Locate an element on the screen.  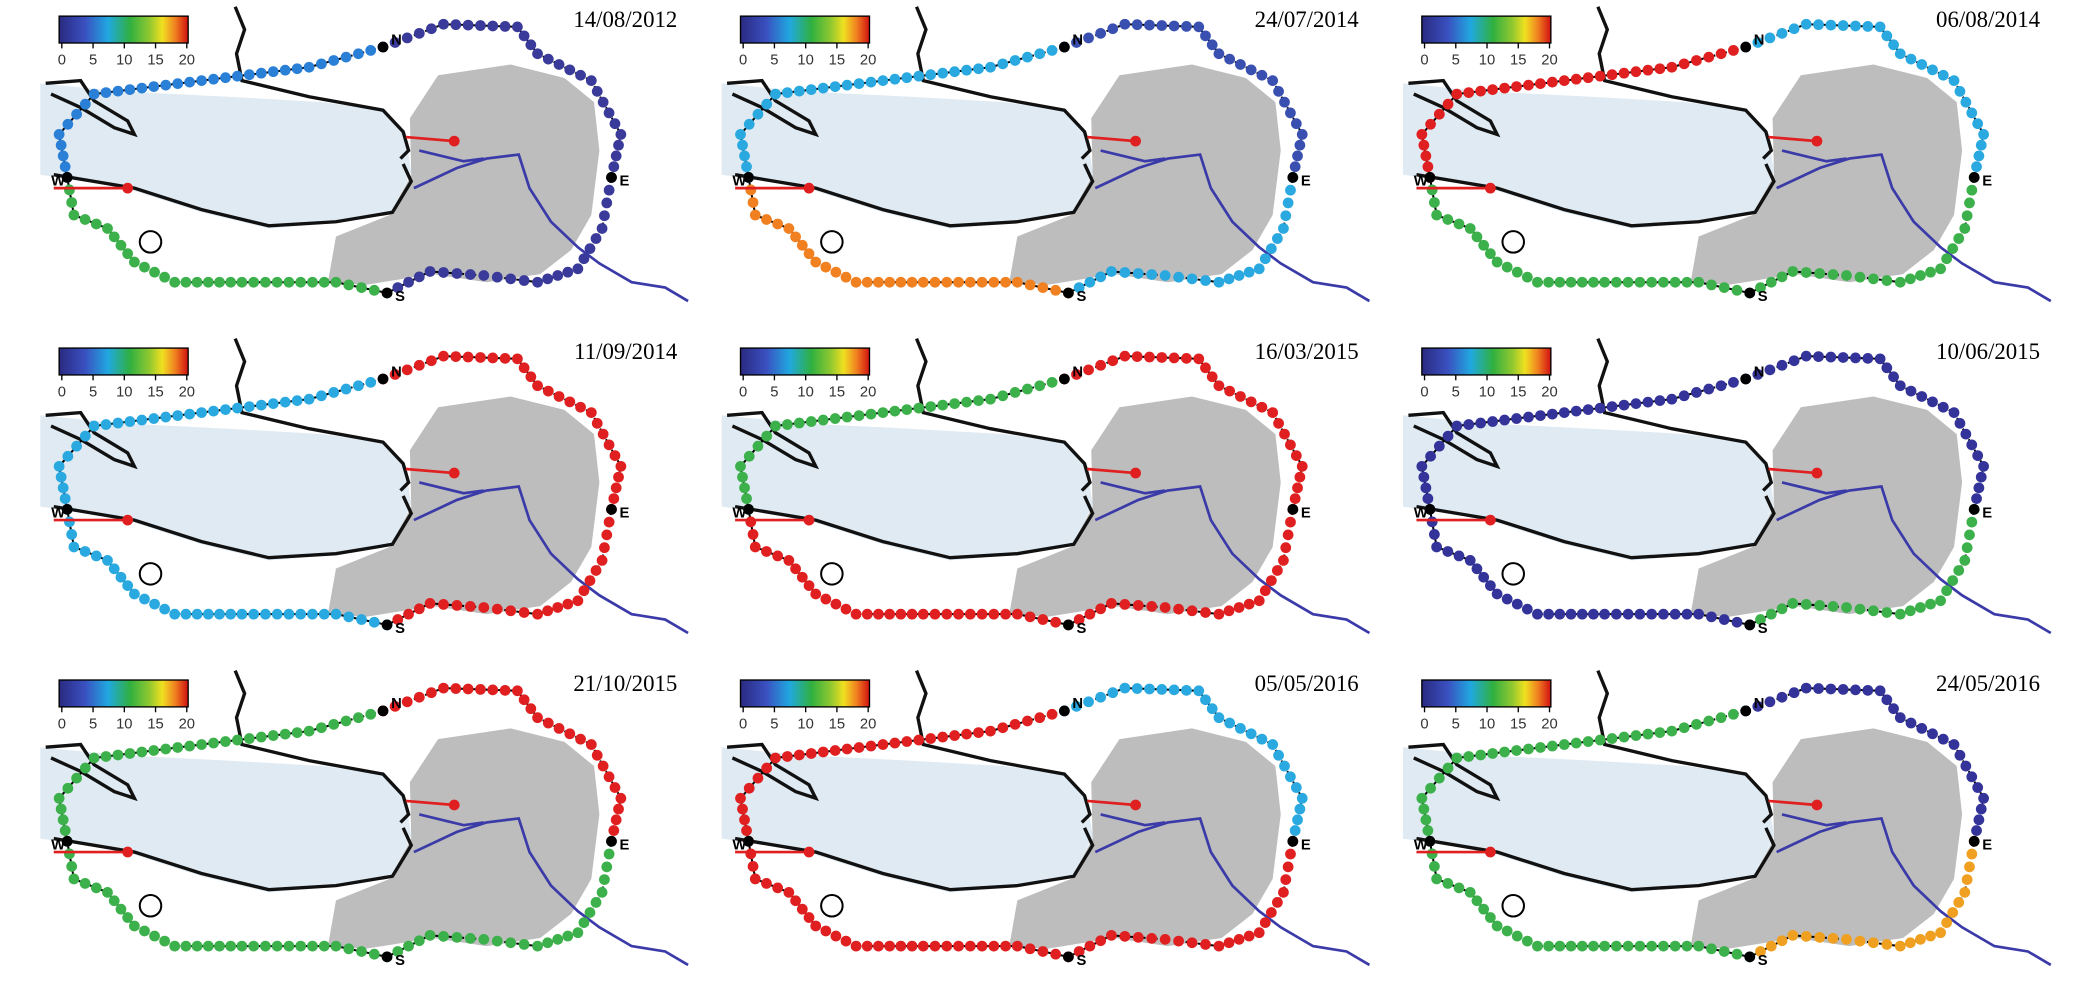
colorbar-tick-label: 15 is located at coordinates (1518, 61).